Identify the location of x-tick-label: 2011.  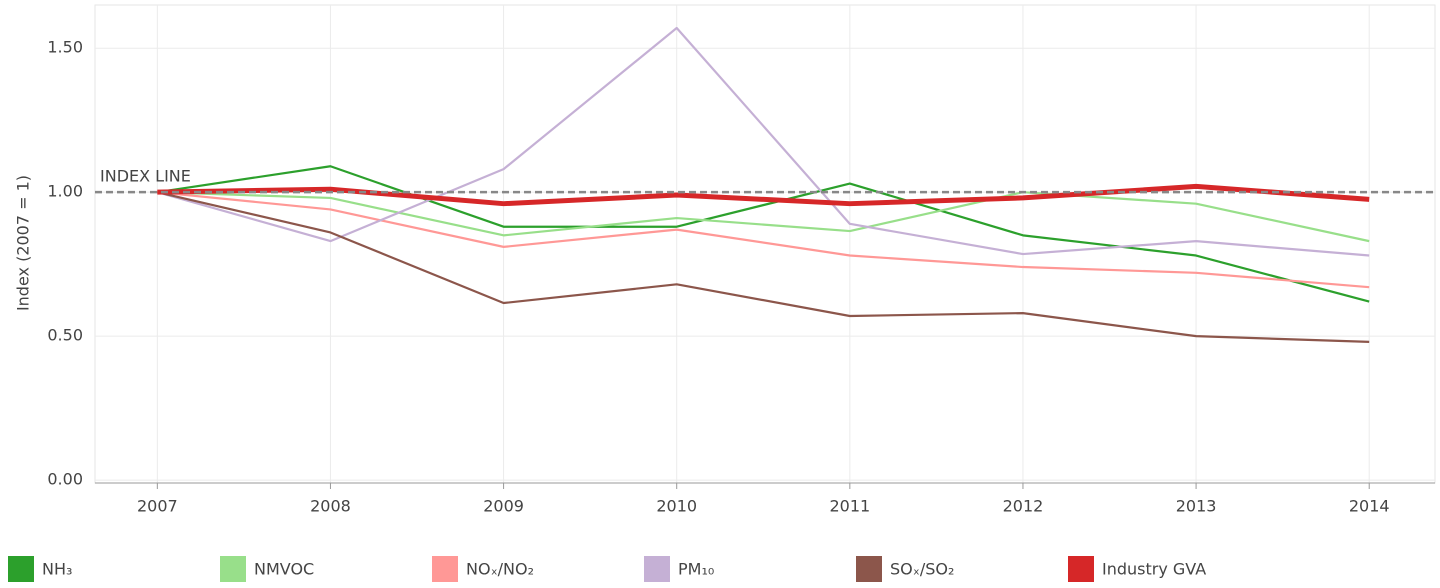
(849, 506).